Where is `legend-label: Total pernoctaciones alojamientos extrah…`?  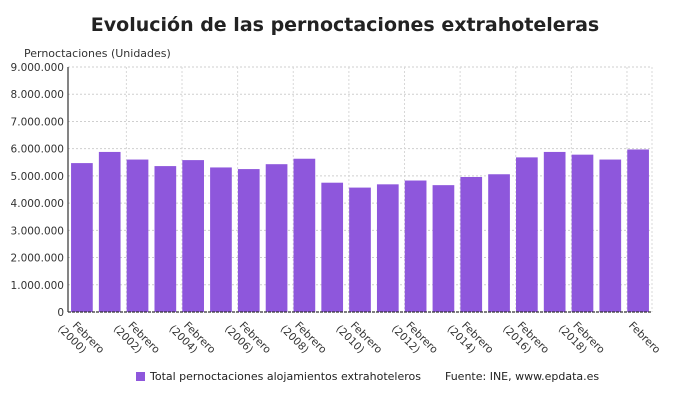 legend-label: Total pernoctaciones alojamientos extrah… is located at coordinates (285, 376).